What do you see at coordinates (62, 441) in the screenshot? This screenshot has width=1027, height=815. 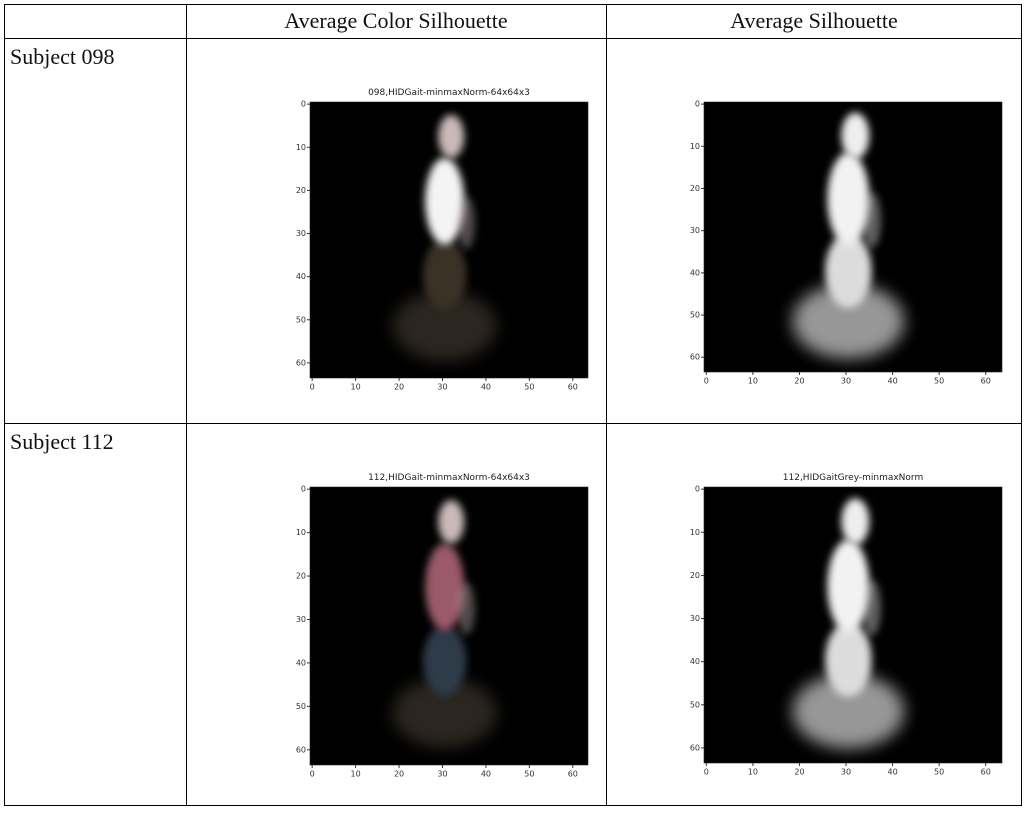 I see `row-label: Subject 112` at bounding box center [62, 441].